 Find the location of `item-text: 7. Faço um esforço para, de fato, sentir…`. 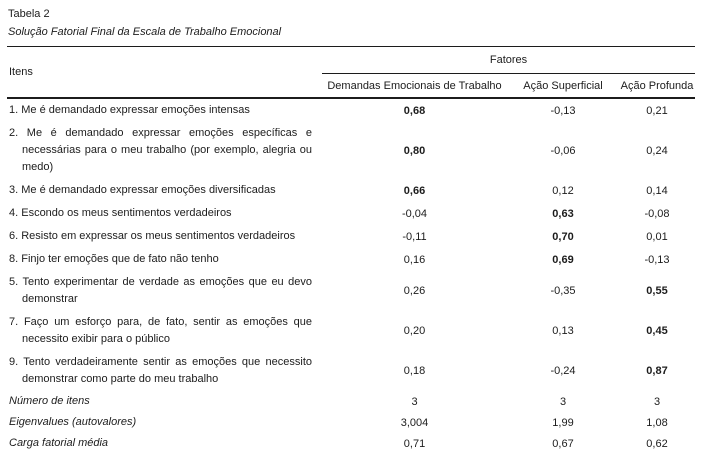

item-text: 7. Faço um esforço para, de fato, sentir… is located at coordinates (160, 330).